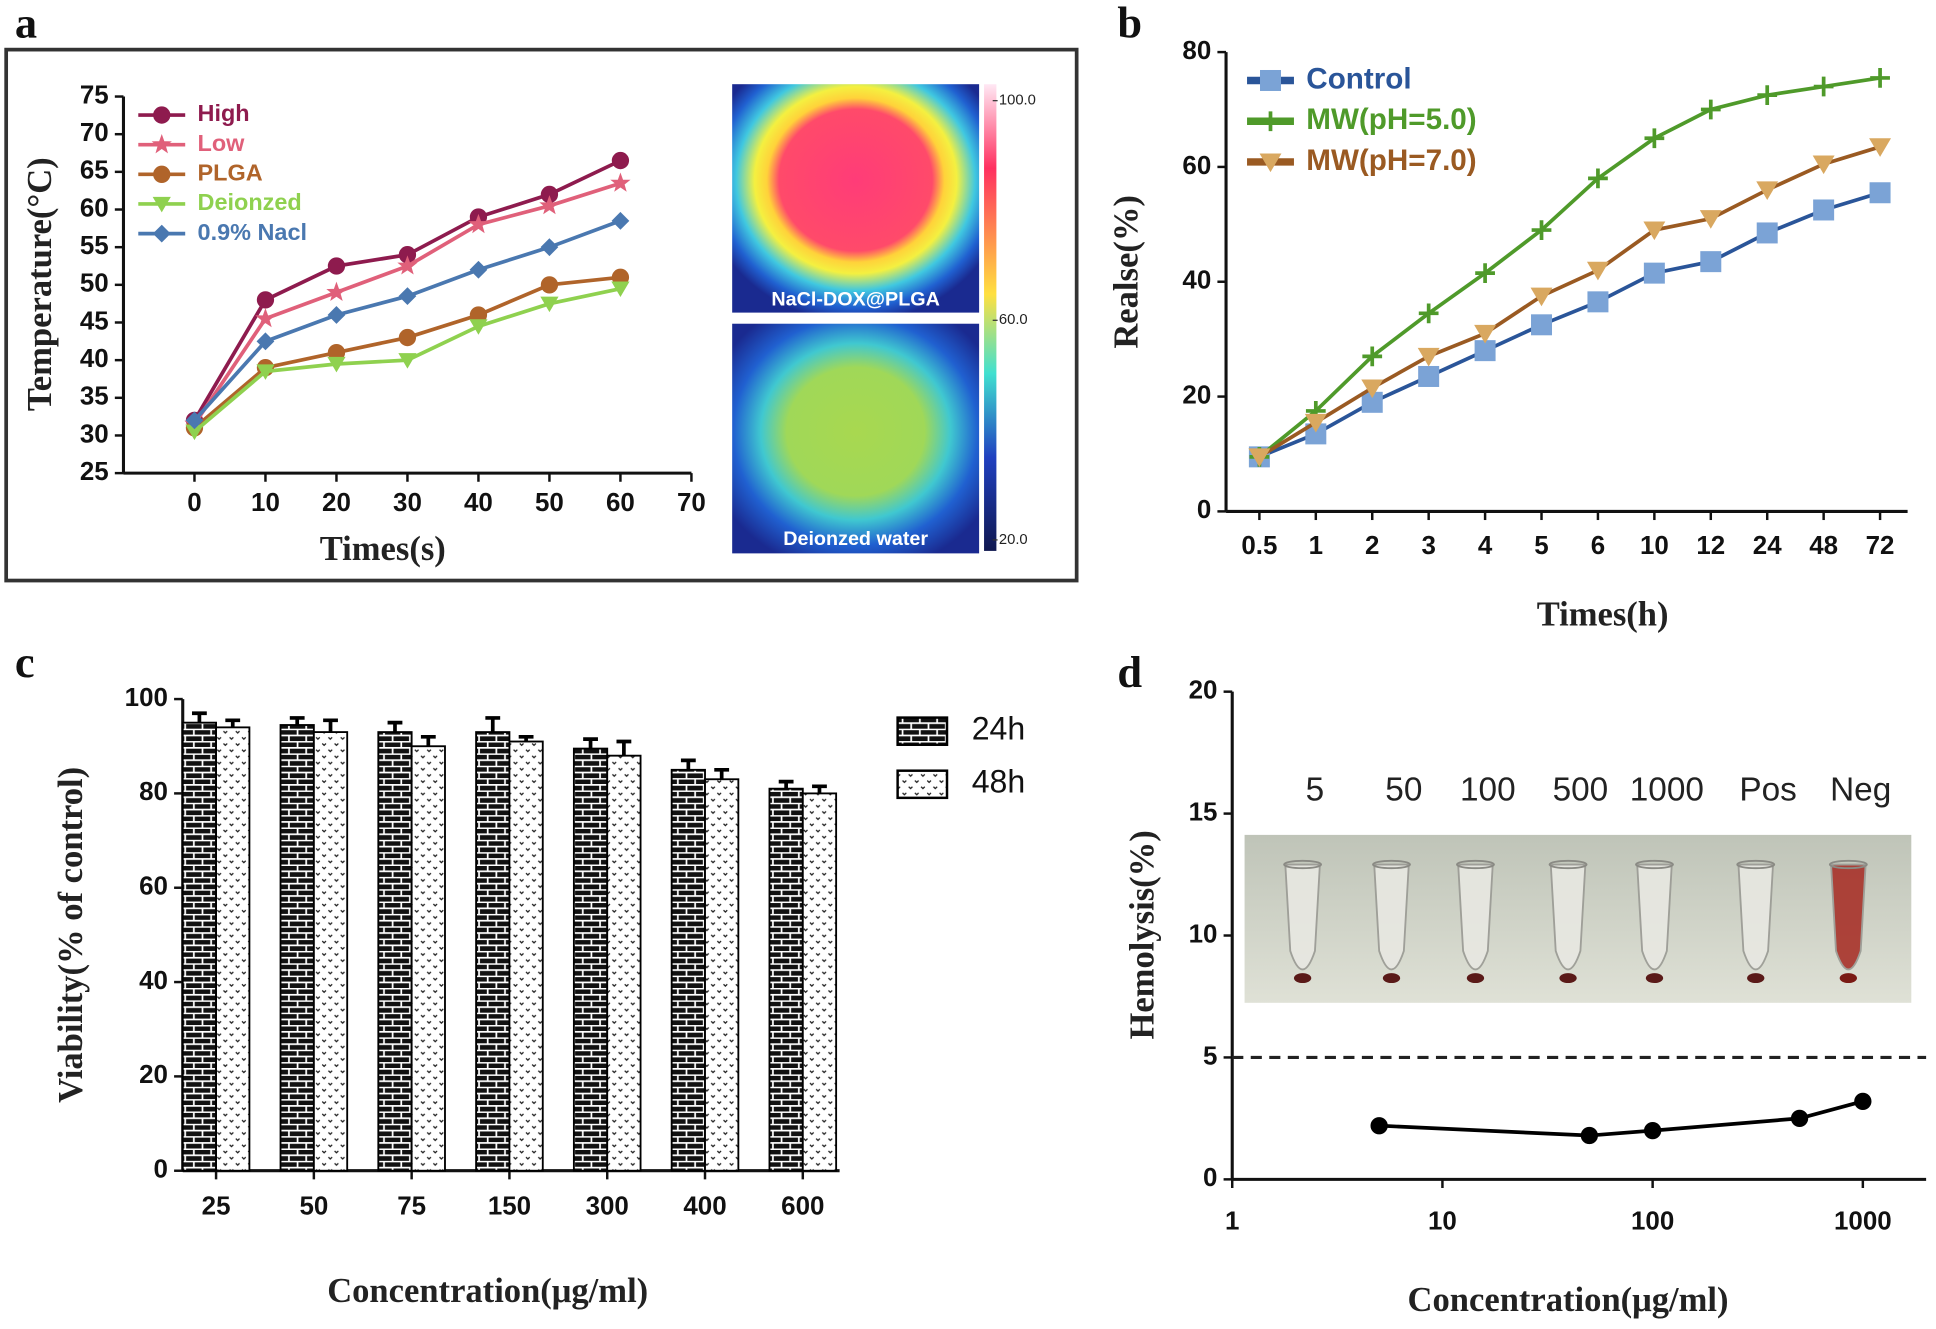 The width and height of the screenshot is (1936, 1329). What do you see at coordinates (153, 1075) in the screenshot?
I see `y-tick-label: 20` at bounding box center [153, 1075].